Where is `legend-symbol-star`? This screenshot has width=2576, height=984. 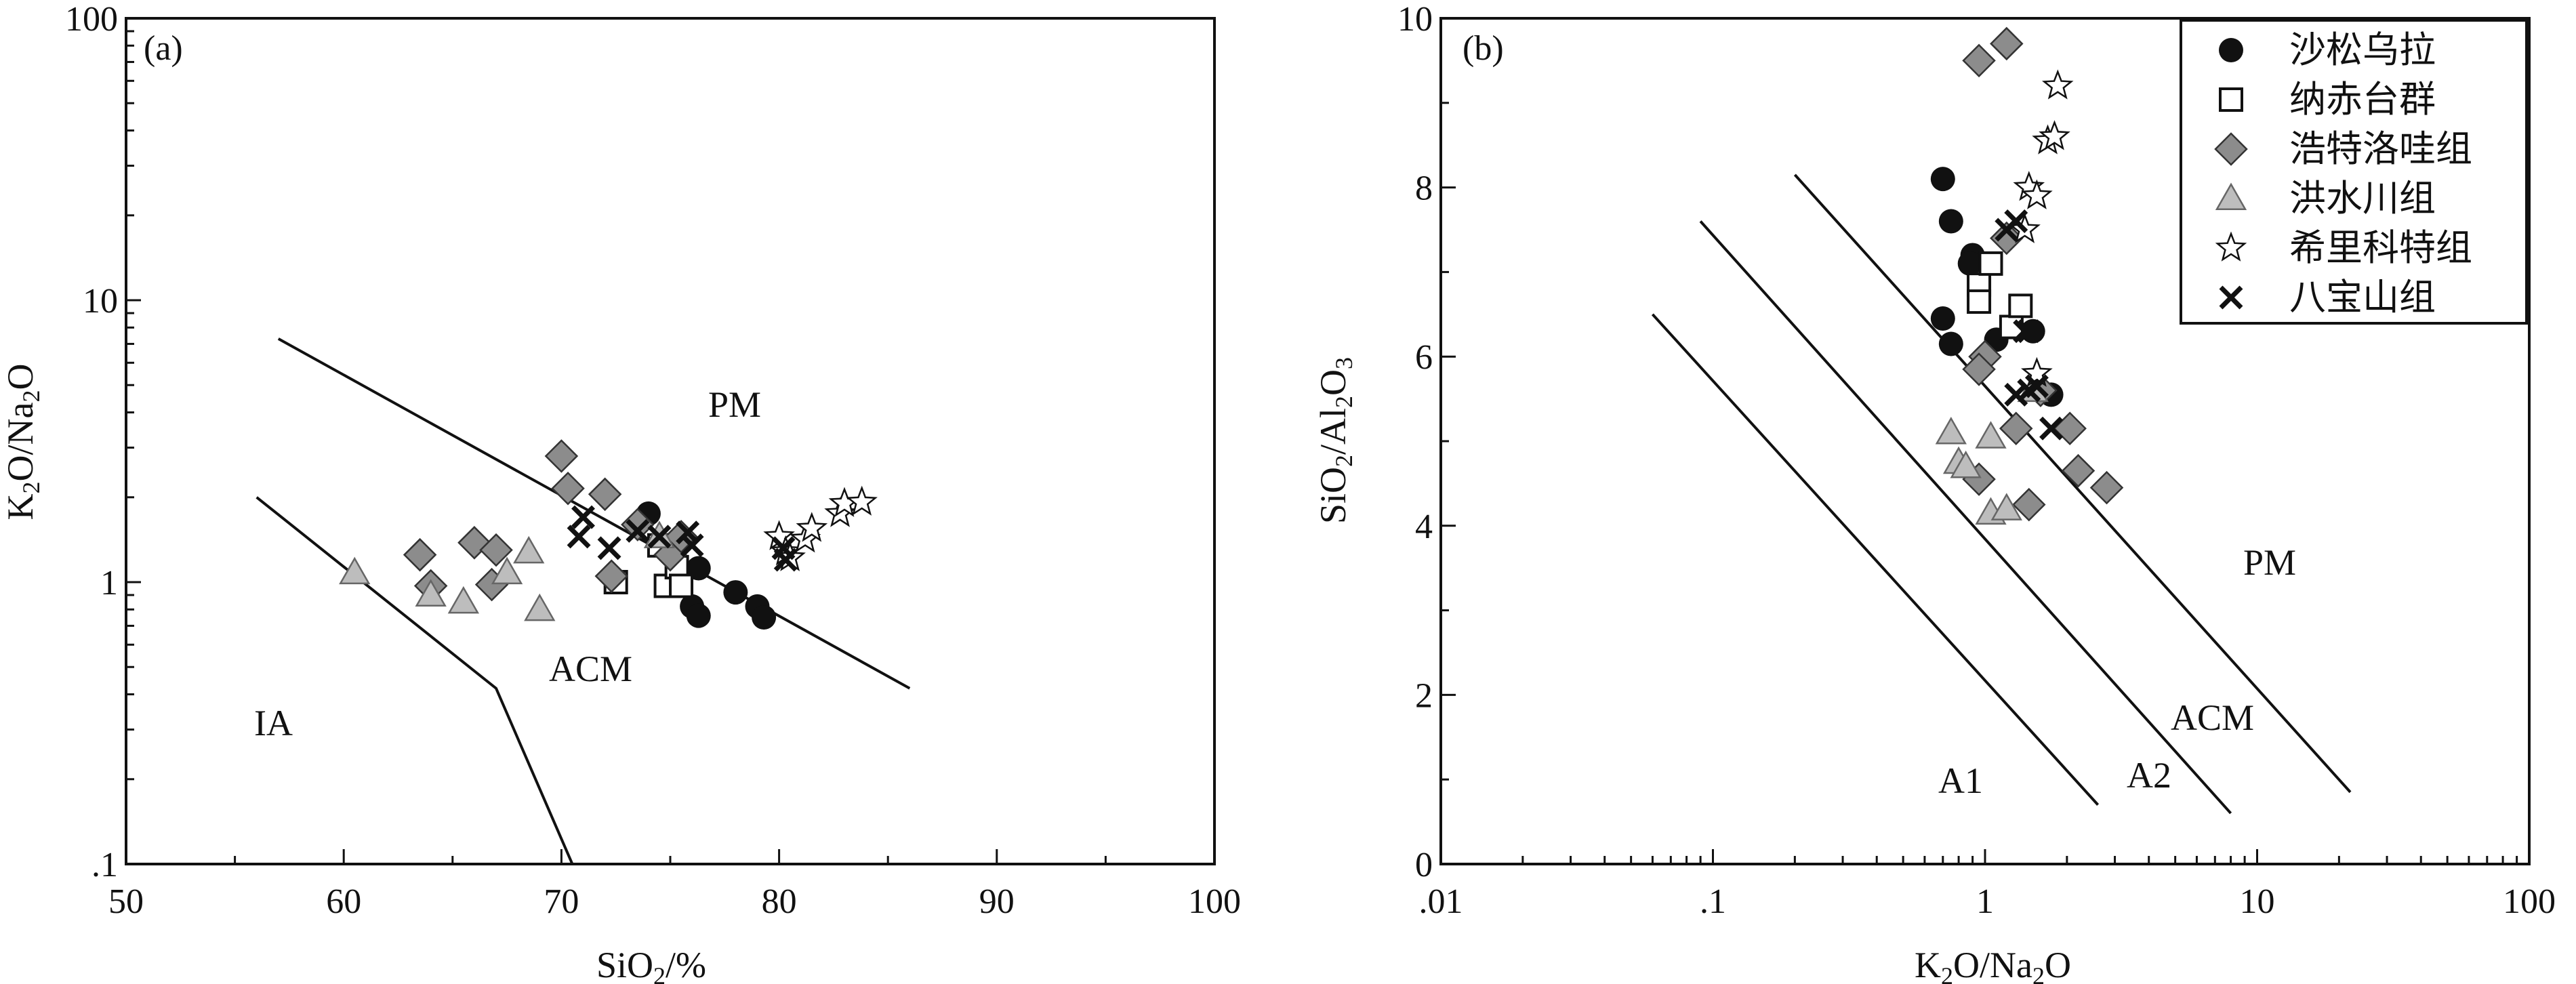 legend-symbol-star is located at coordinates (2231, 246).